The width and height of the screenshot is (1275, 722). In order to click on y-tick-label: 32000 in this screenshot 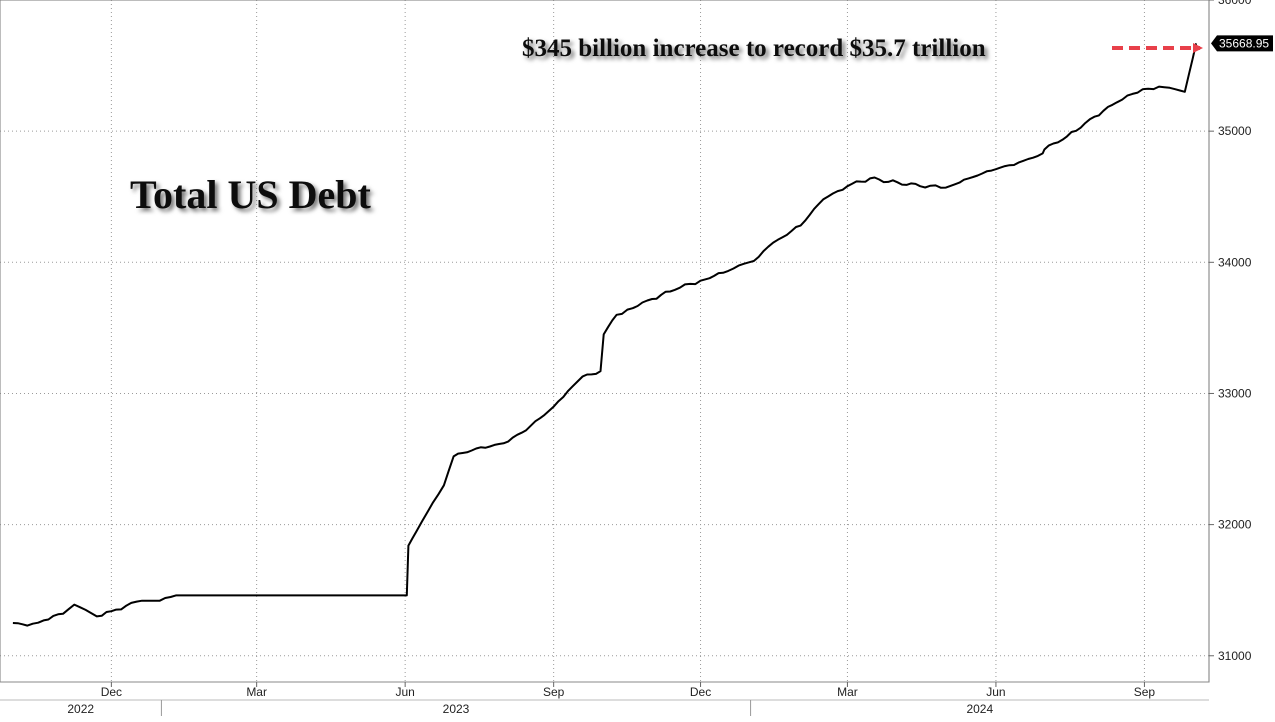, I will do `click(1235, 525)`.